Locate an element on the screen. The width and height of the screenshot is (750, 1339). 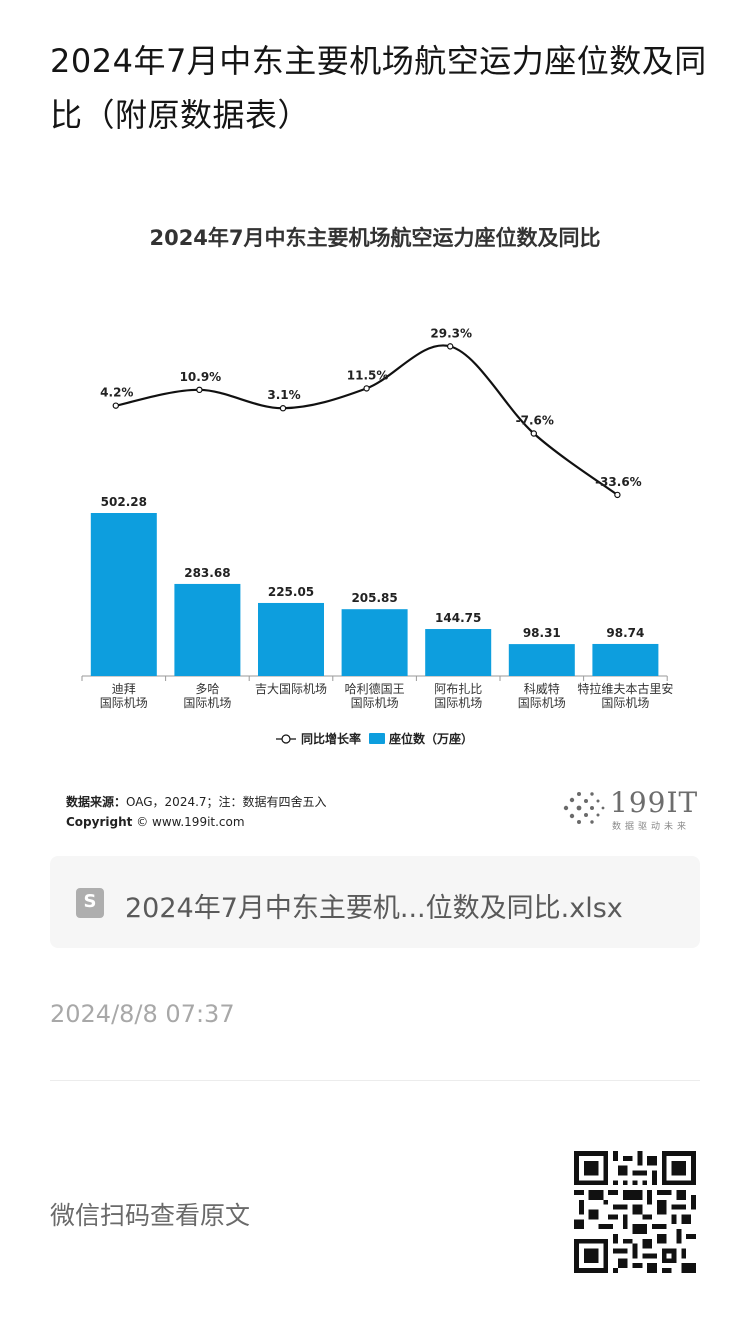
growth-label-3: 11.5% is located at coordinates (368, 375).